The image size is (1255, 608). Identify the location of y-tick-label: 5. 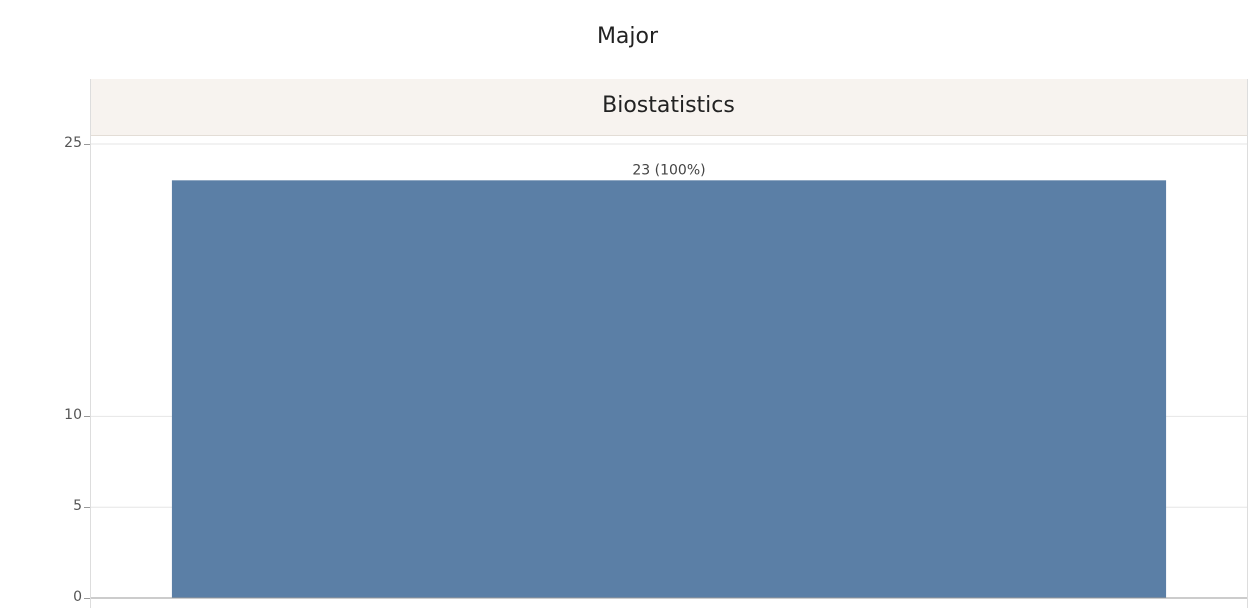
(77, 506).